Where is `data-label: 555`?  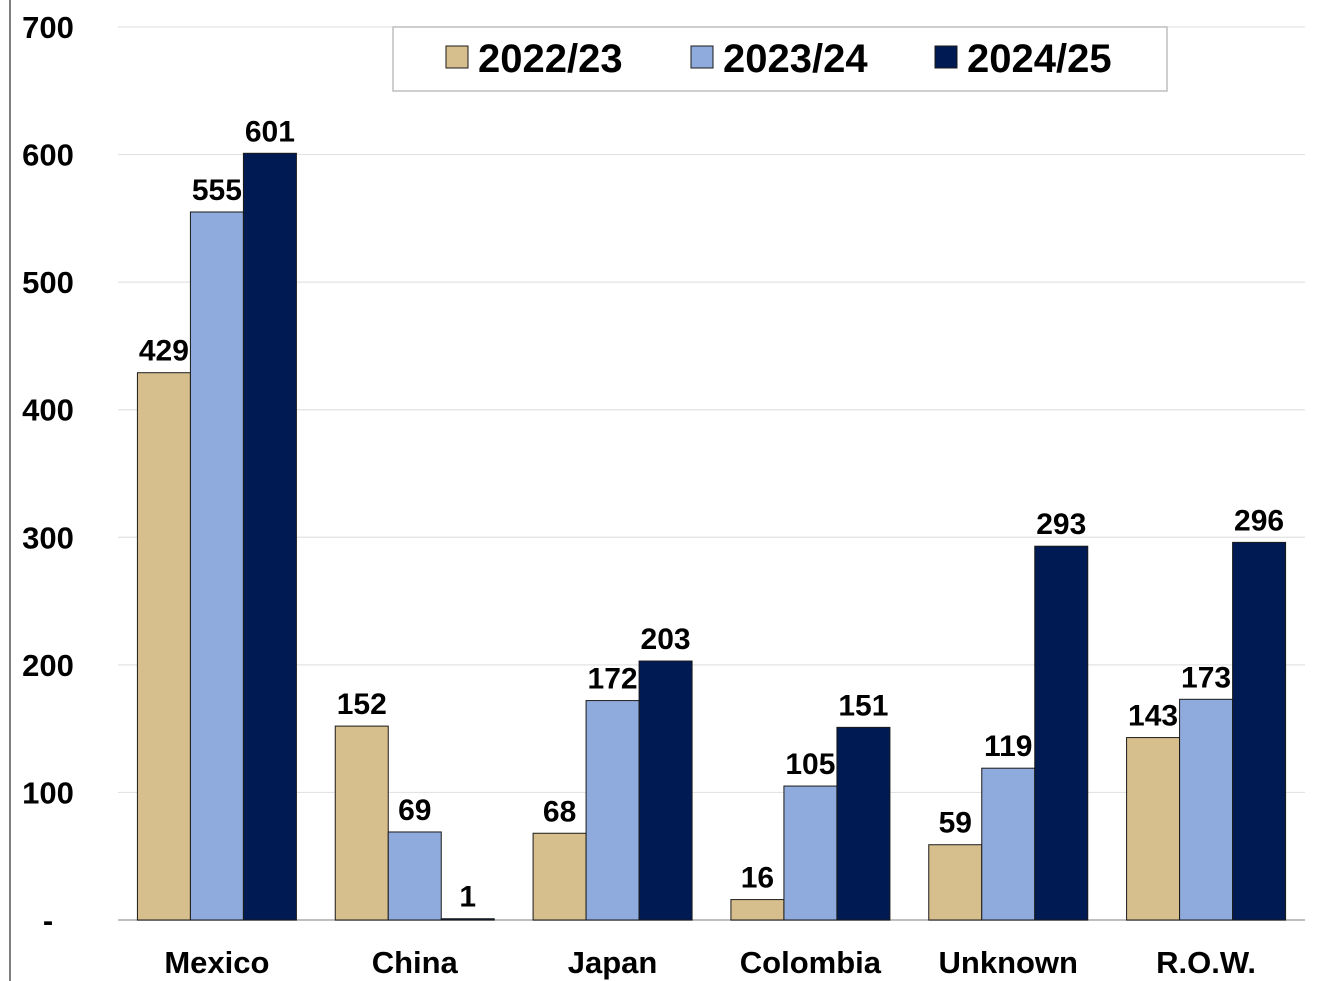 data-label: 555 is located at coordinates (217, 190).